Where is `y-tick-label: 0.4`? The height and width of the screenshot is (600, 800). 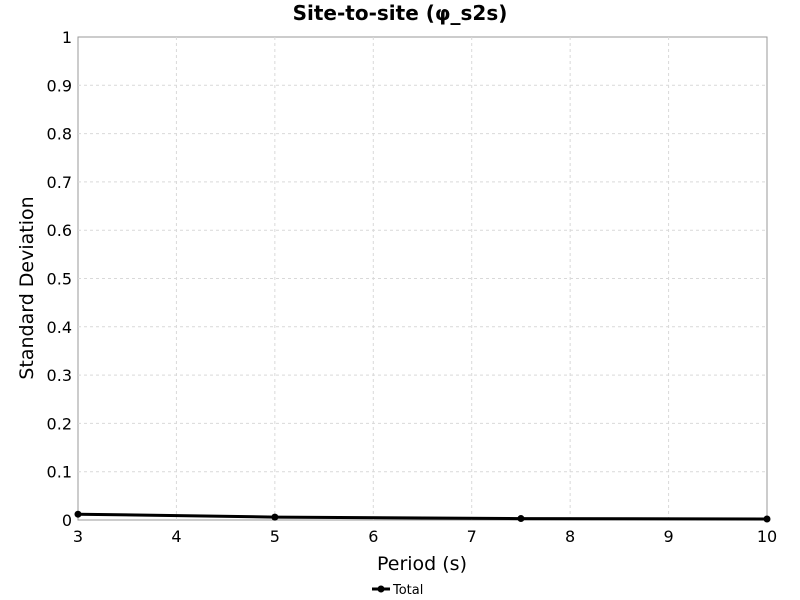
y-tick-label: 0.4 is located at coordinates (59, 327).